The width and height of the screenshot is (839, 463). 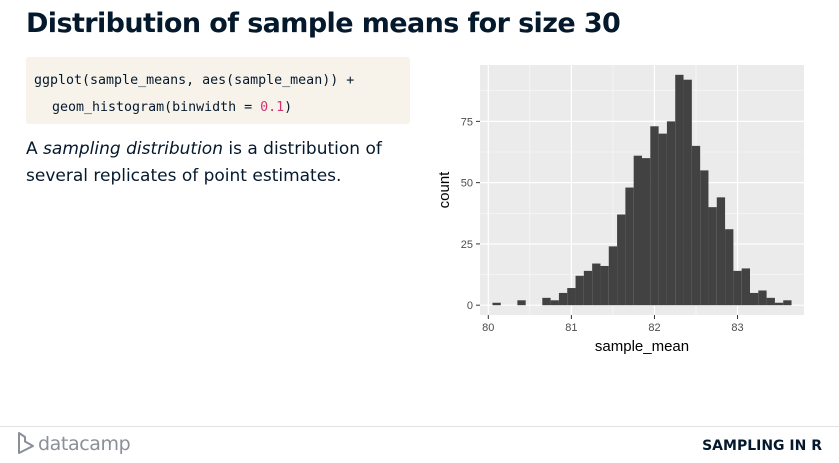 What do you see at coordinates (84, 444) in the screenshot?
I see `brand-name: datacamp` at bounding box center [84, 444].